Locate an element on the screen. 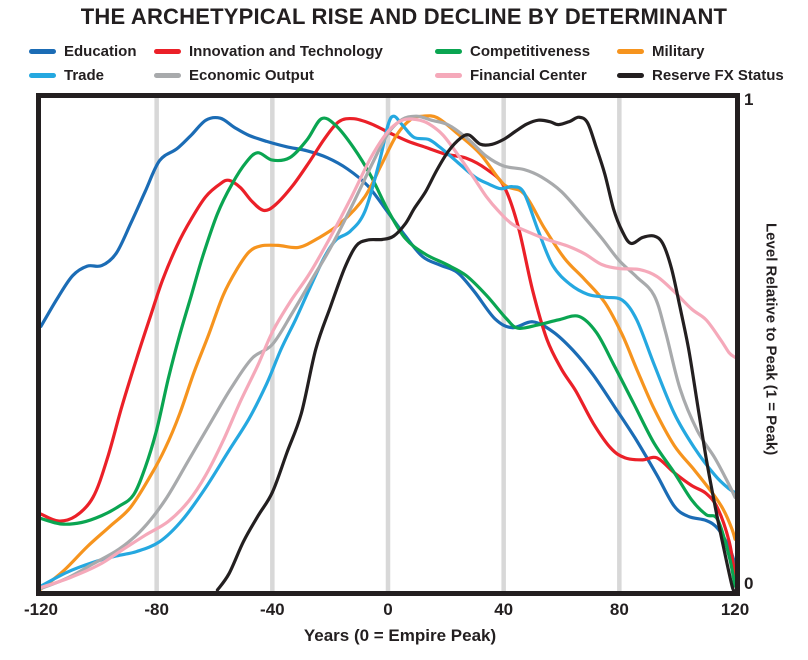 This screenshot has width=808, height=660. legend-item-financial-center: Financial Center is located at coordinates (526, 75).